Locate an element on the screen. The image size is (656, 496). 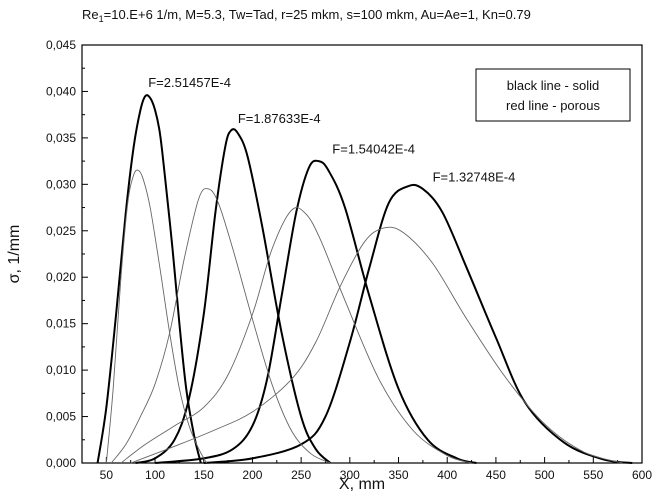
legend-line-1: black line - solid is located at coordinates (553, 85).